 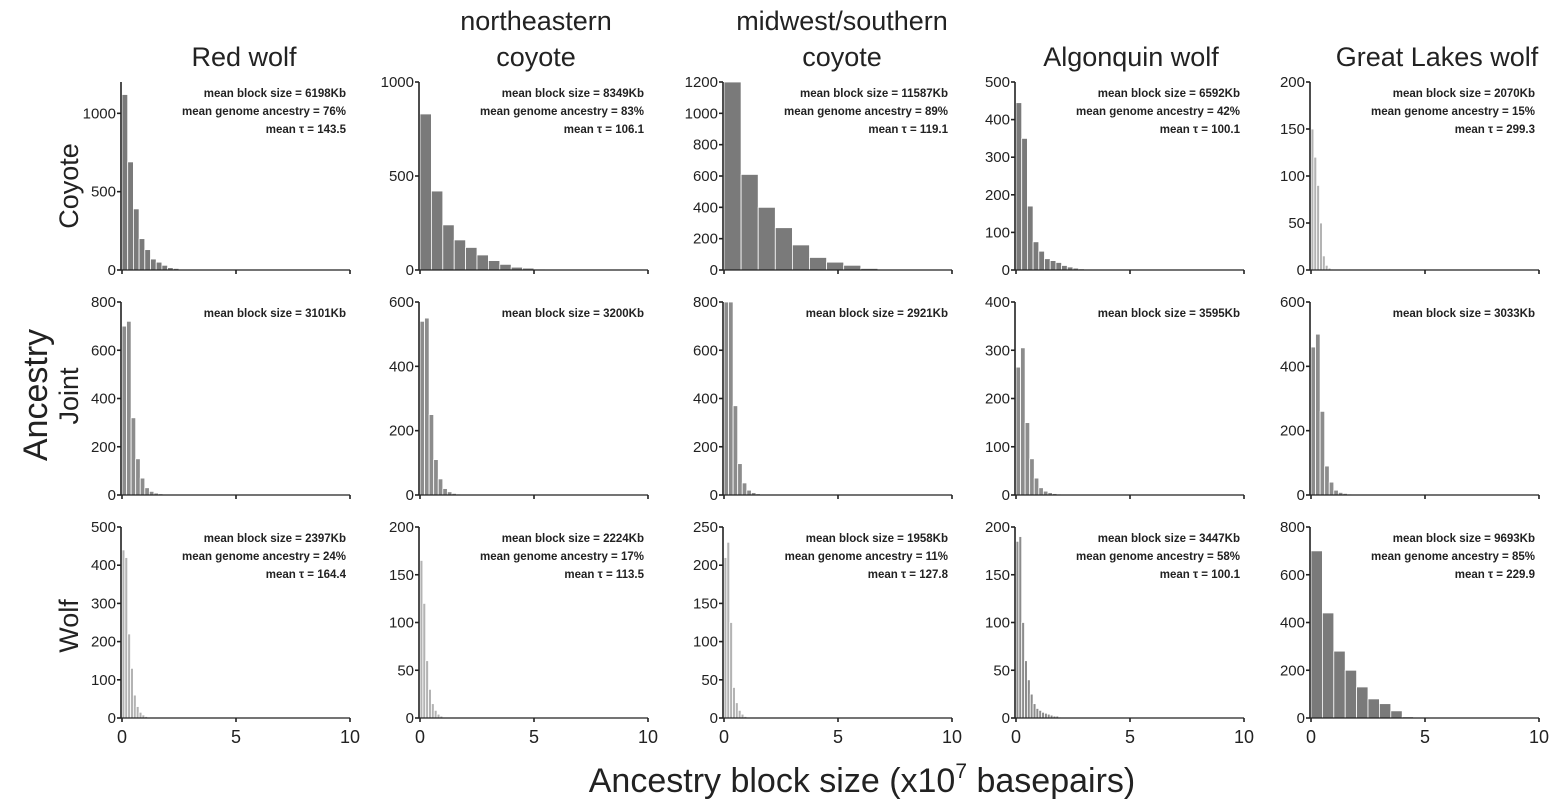 What do you see at coordinates (604, 130) in the screenshot?
I see `annotation-line: mean τ = 106.1` at bounding box center [604, 130].